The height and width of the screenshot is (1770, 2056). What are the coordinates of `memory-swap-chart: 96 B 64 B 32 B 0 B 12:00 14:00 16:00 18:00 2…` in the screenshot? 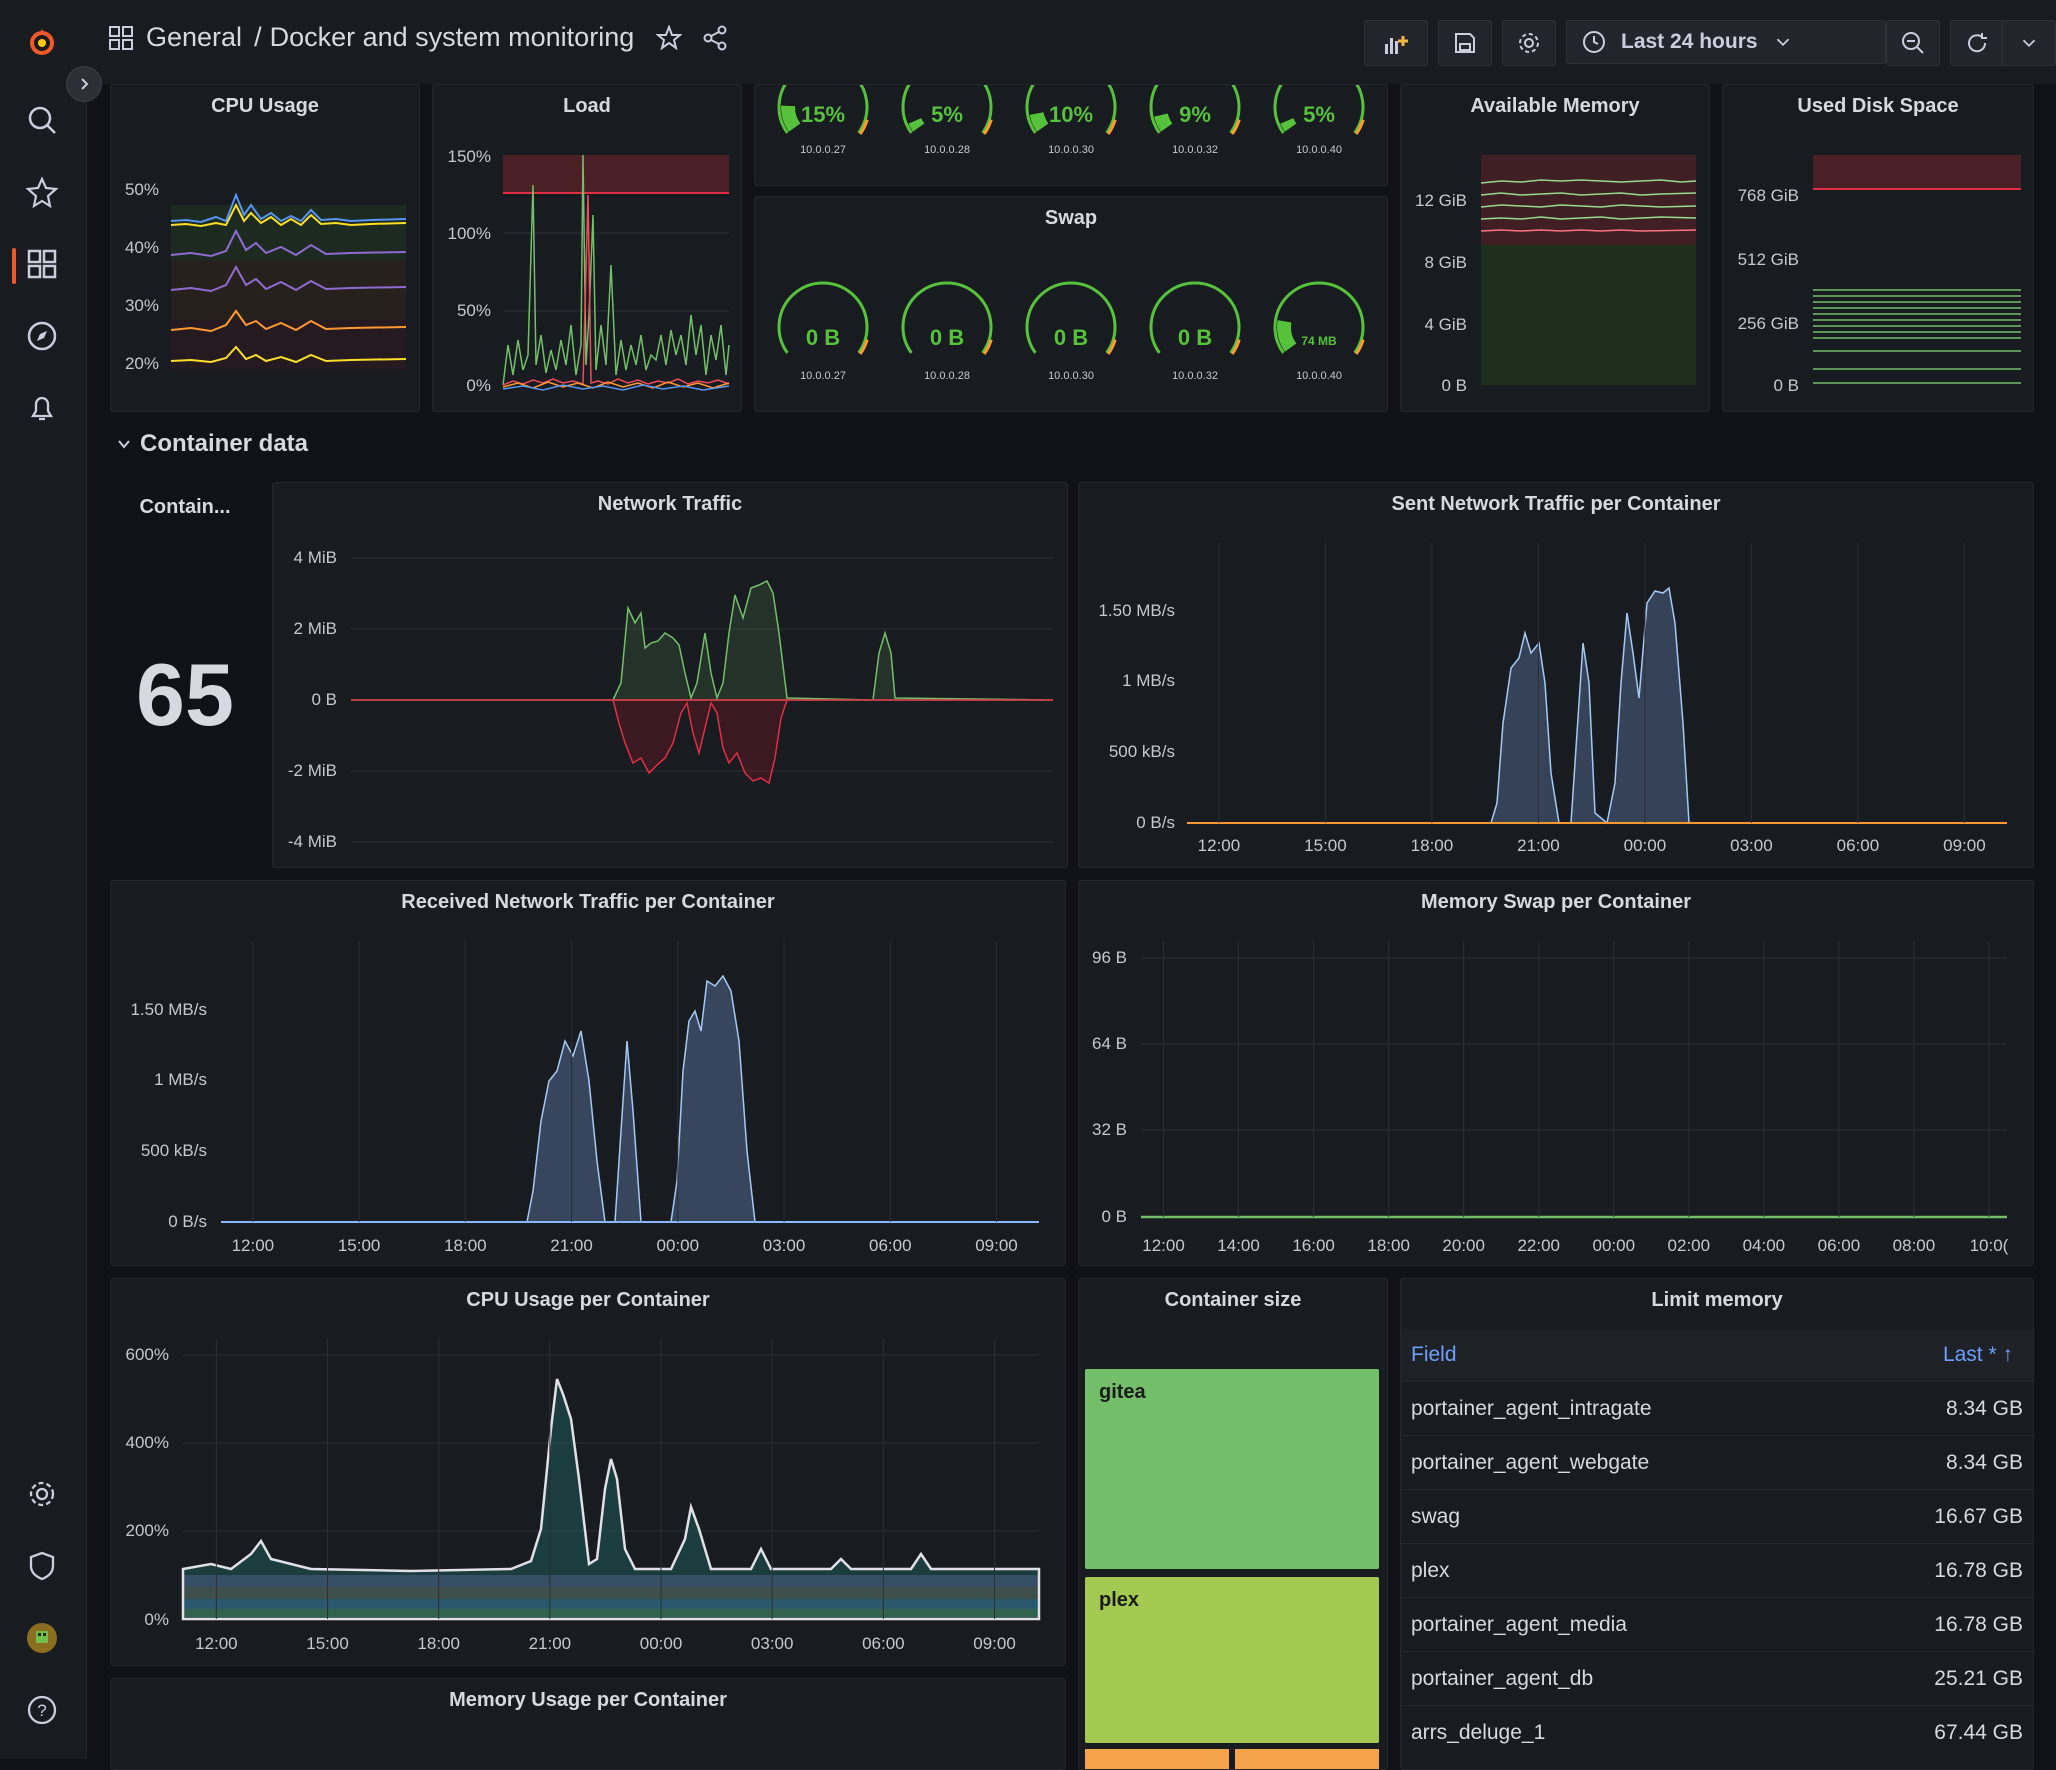 It's located at (1550, 1098).